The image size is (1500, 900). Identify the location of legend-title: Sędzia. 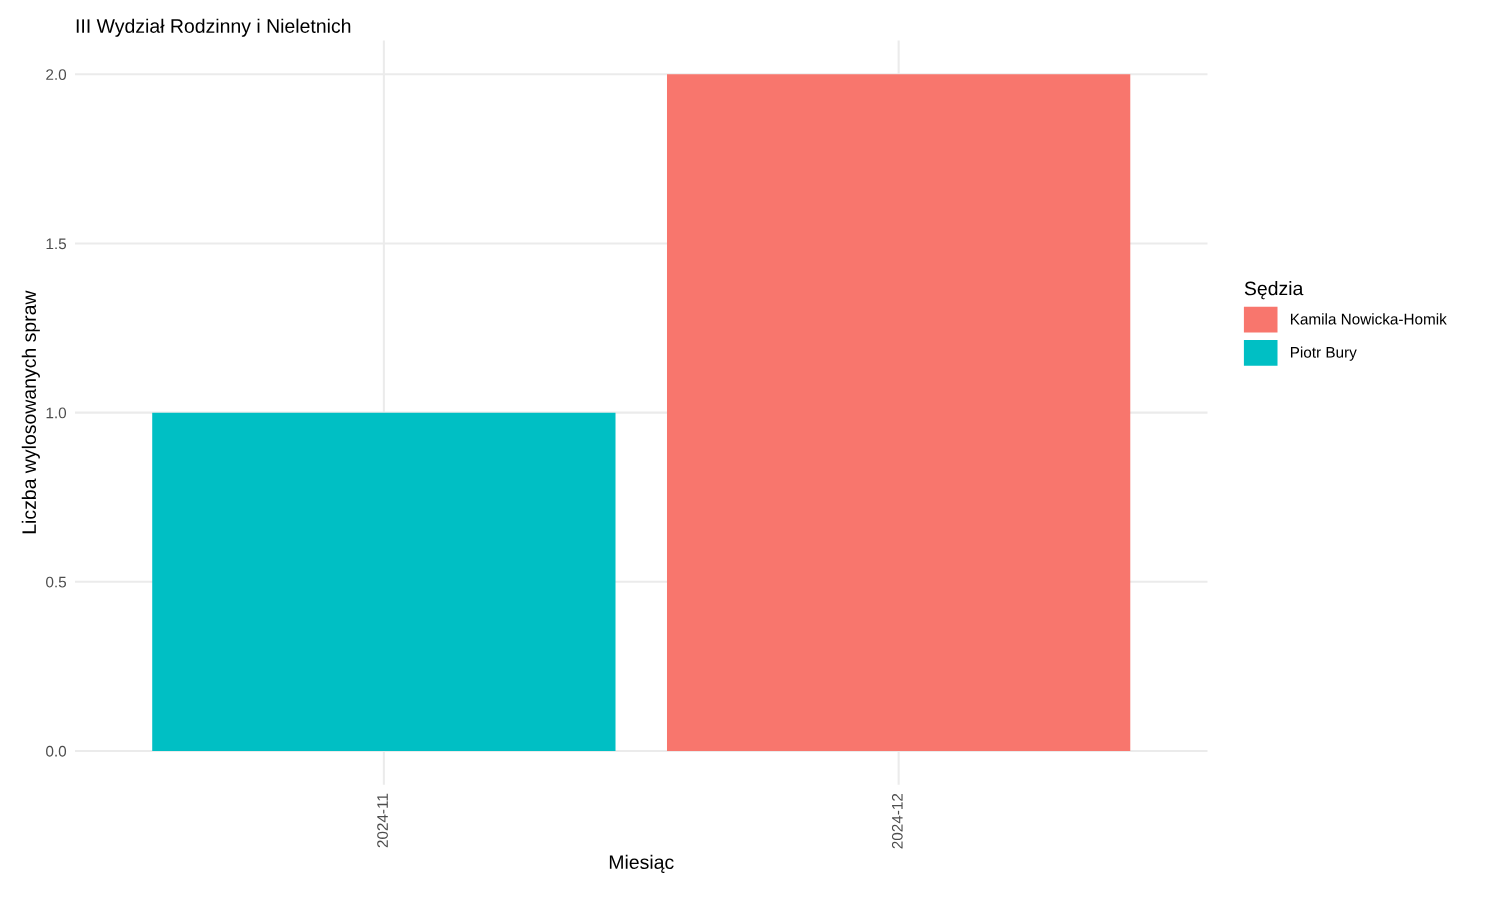
(1274, 290).